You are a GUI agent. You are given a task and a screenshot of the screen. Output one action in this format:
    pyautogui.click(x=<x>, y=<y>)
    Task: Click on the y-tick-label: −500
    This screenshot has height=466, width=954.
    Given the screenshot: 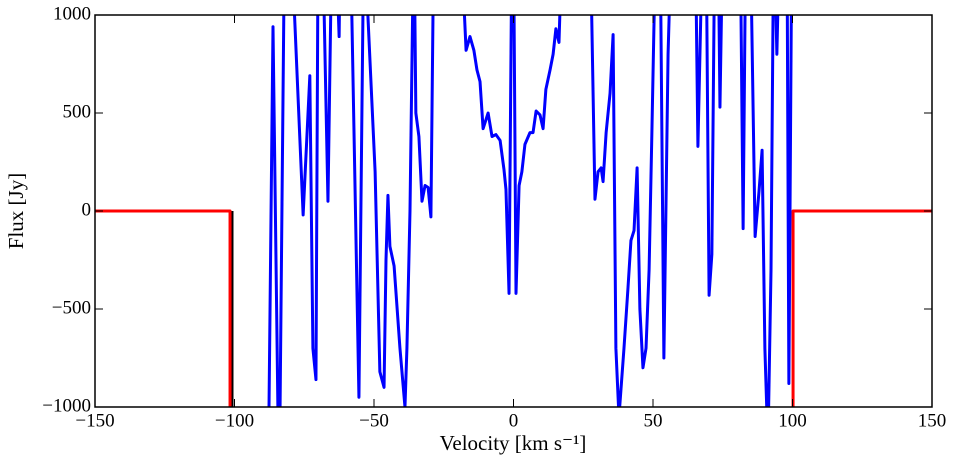 What is the action you would take?
    pyautogui.click(x=71, y=307)
    